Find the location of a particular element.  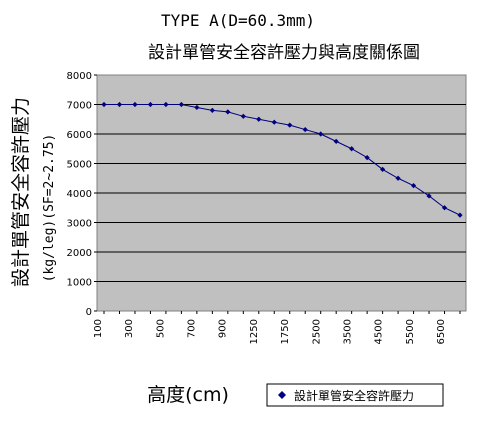

y-axis-sublabel: (kg/leg)(SF=2~2.75) is located at coordinates (49, 208).